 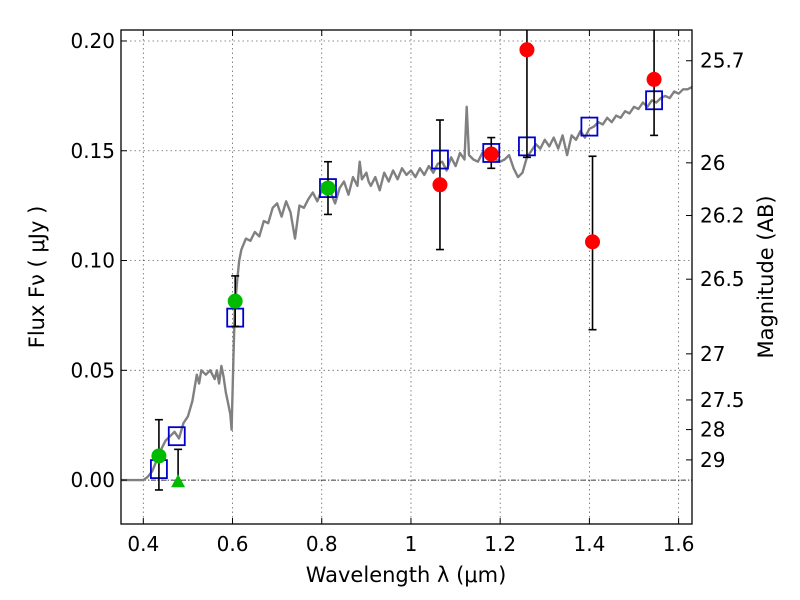 What do you see at coordinates (92, 261) in the screenshot?
I see `y-tick-label: 0.10` at bounding box center [92, 261].